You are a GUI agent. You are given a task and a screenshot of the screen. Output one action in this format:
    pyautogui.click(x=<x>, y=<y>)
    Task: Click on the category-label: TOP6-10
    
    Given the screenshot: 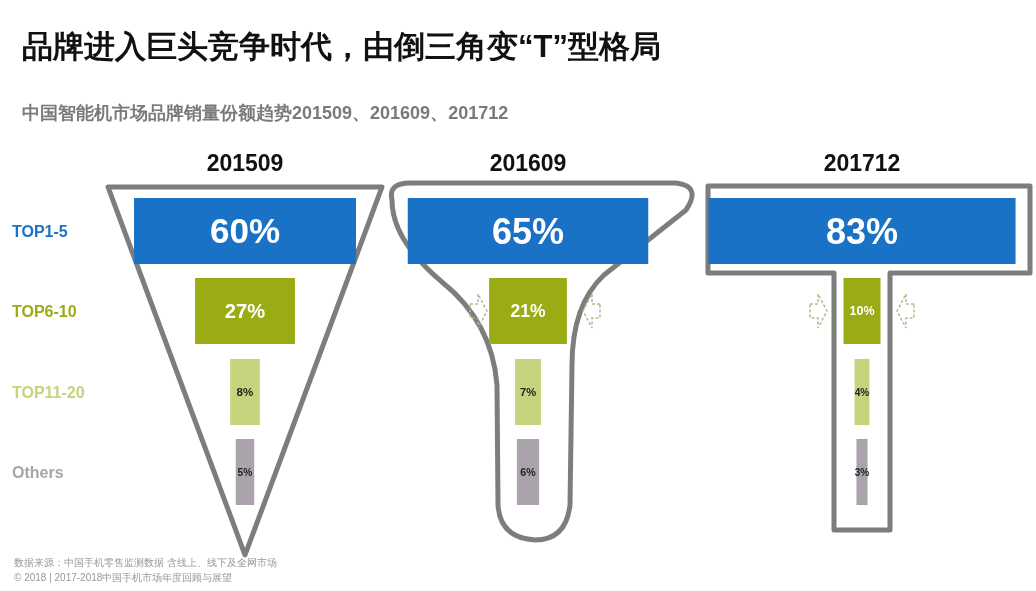 What is the action you would take?
    pyautogui.click(x=44, y=311)
    